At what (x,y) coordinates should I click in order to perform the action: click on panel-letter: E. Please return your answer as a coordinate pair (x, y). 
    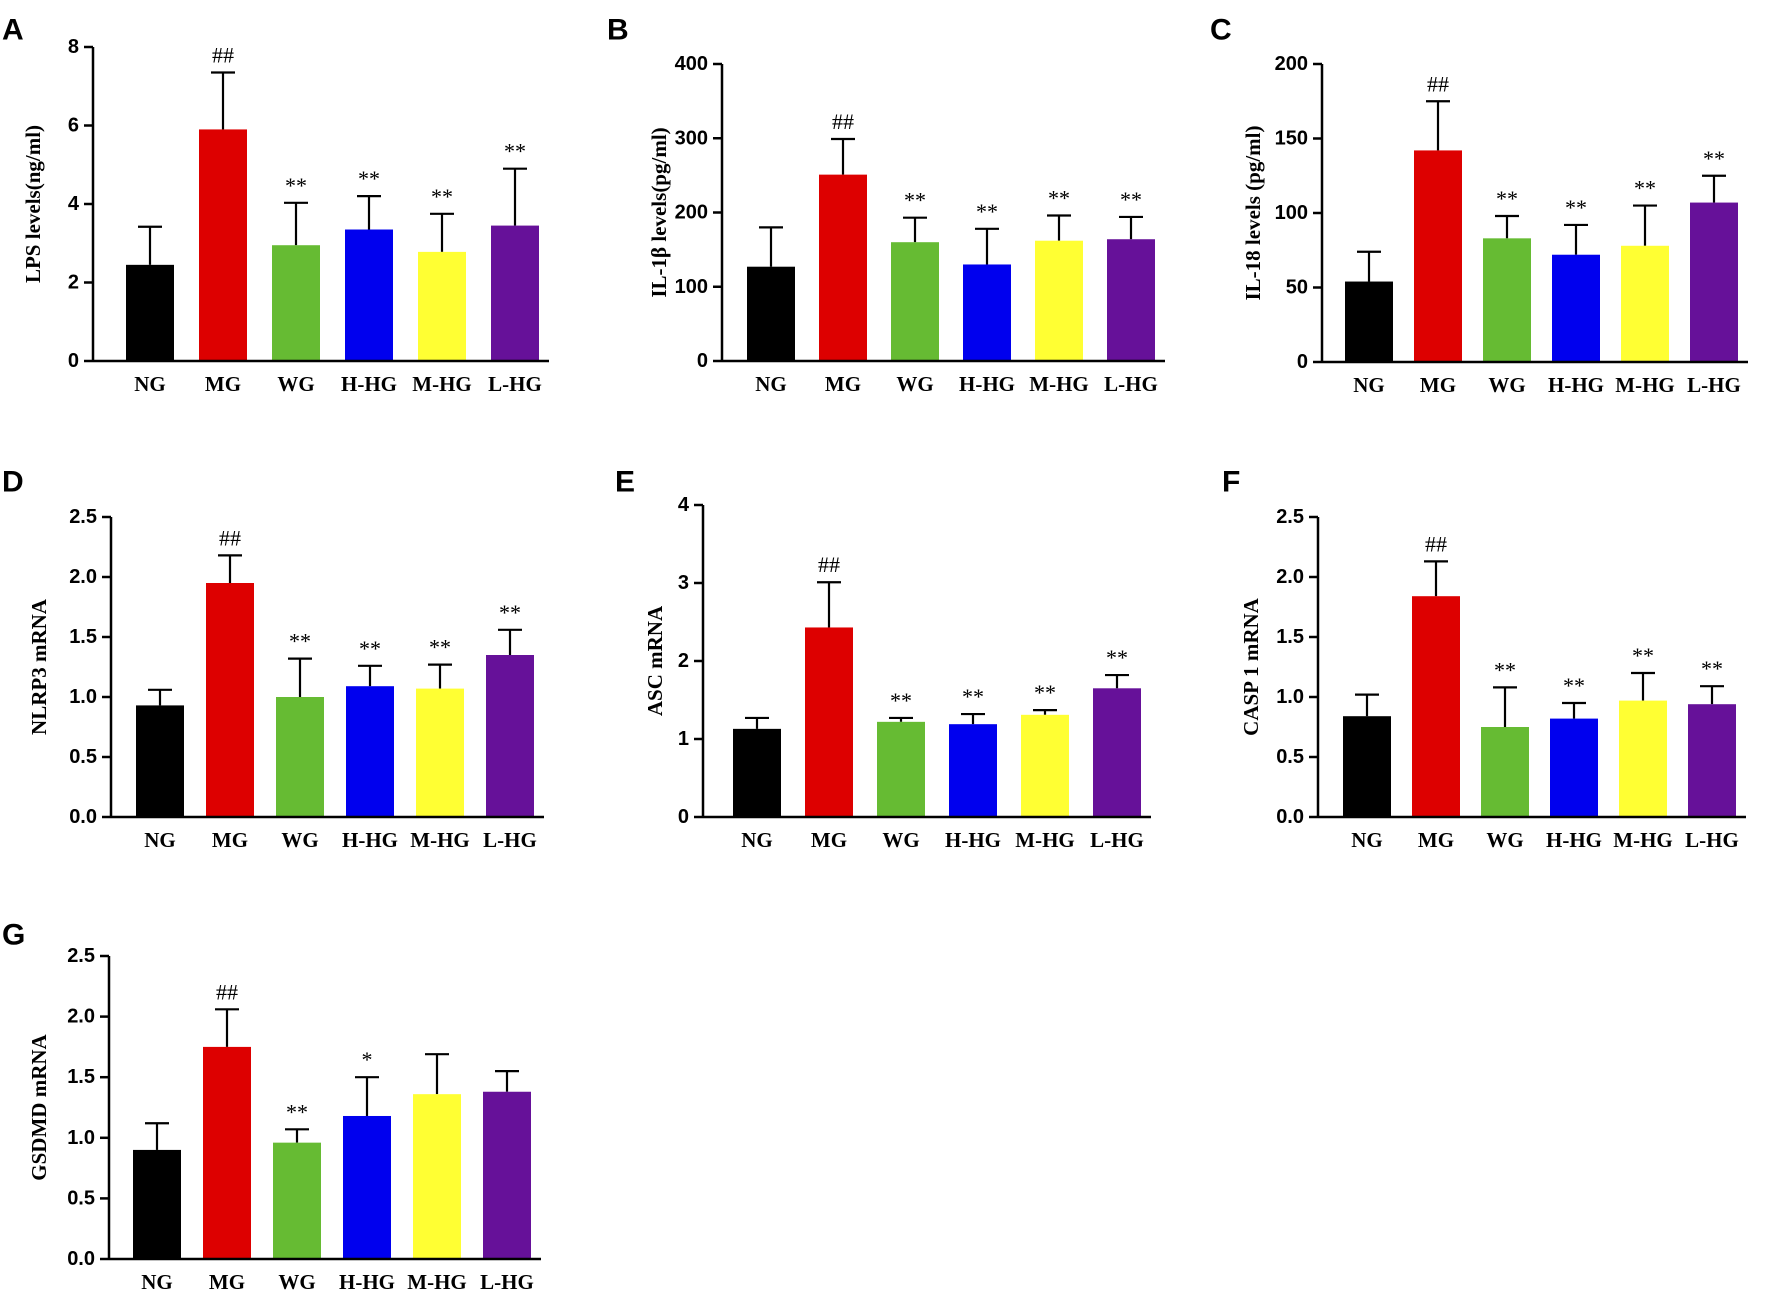
    Looking at the image, I should click on (625, 482).